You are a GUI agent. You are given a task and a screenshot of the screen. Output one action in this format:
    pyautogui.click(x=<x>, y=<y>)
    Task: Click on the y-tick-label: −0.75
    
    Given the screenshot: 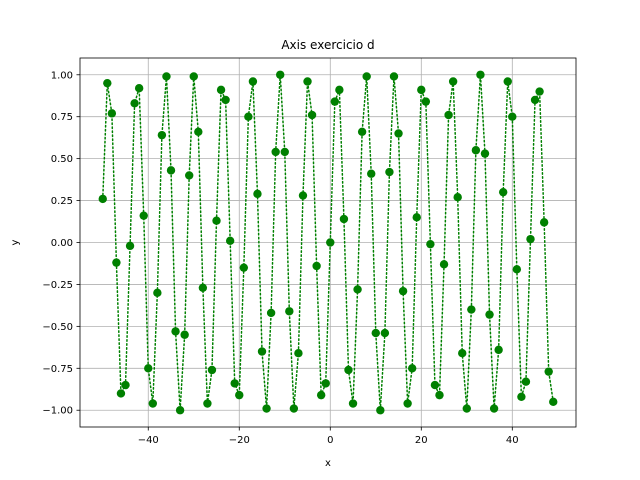 What is the action you would take?
    pyautogui.click(x=57, y=369)
    